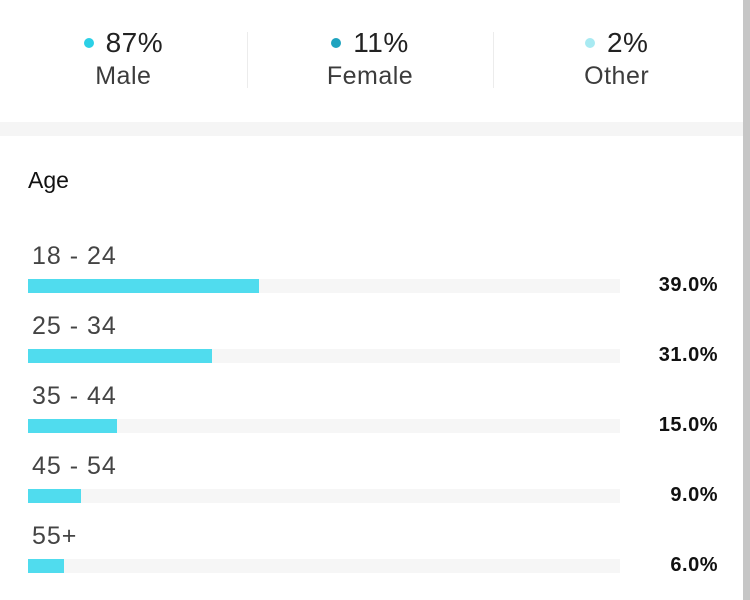  Describe the element at coordinates (74, 256) in the screenshot. I see `age-category-label: 18 - 24` at that location.